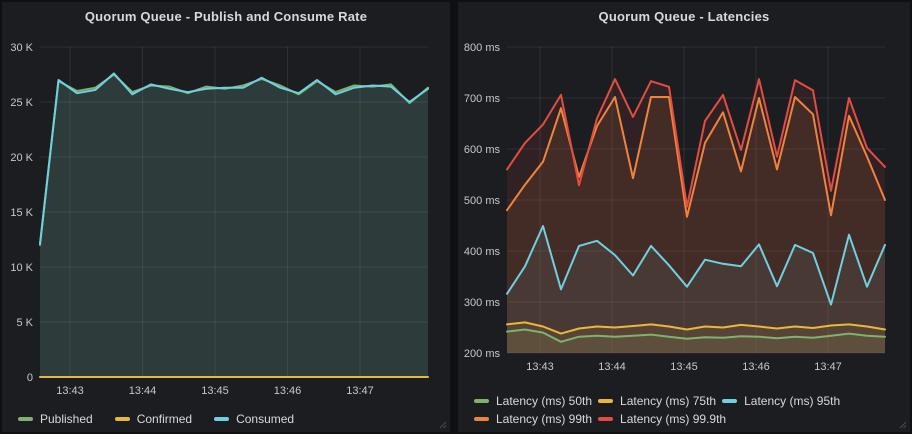 The height and width of the screenshot is (434, 912). What do you see at coordinates (21, 268) in the screenshot?
I see `y-tick-label: 10 K` at bounding box center [21, 268].